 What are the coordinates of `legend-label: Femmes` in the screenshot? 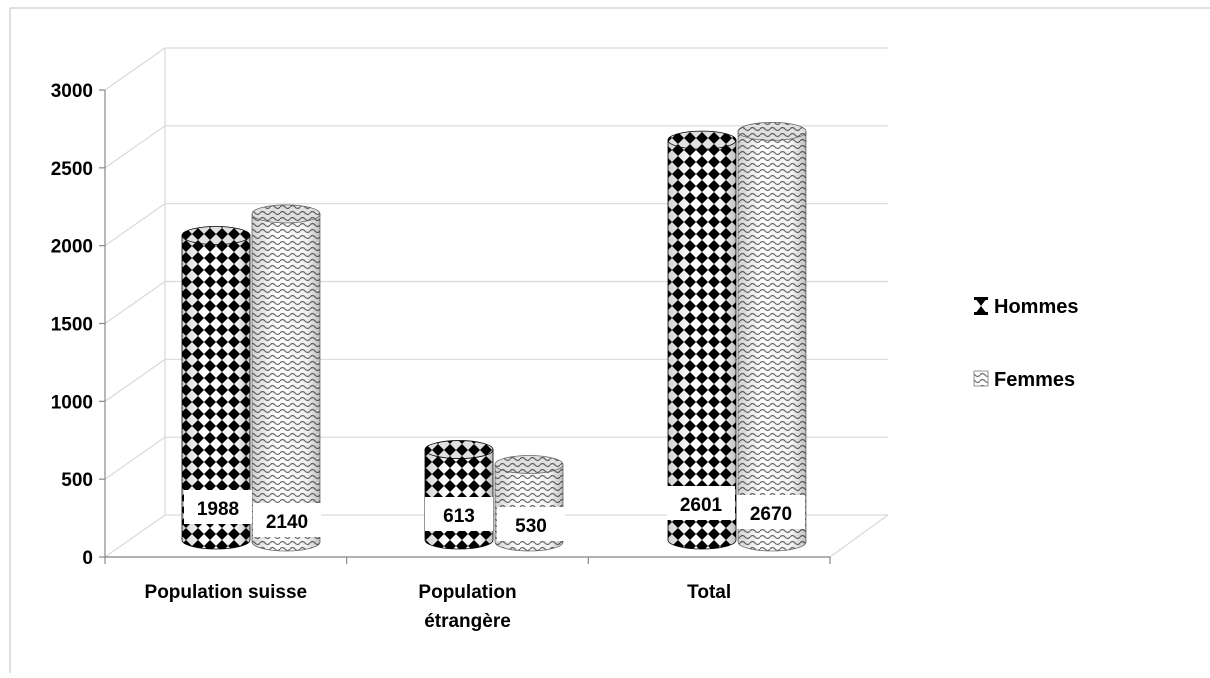 It's located at (1034, 380).